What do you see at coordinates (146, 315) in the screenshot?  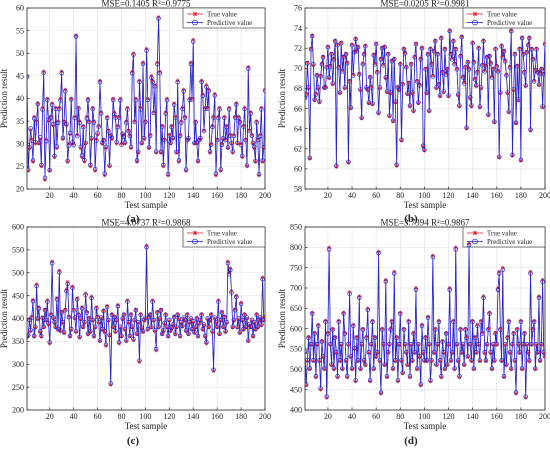 I see `series-layer` at bounding box center [146, 315].